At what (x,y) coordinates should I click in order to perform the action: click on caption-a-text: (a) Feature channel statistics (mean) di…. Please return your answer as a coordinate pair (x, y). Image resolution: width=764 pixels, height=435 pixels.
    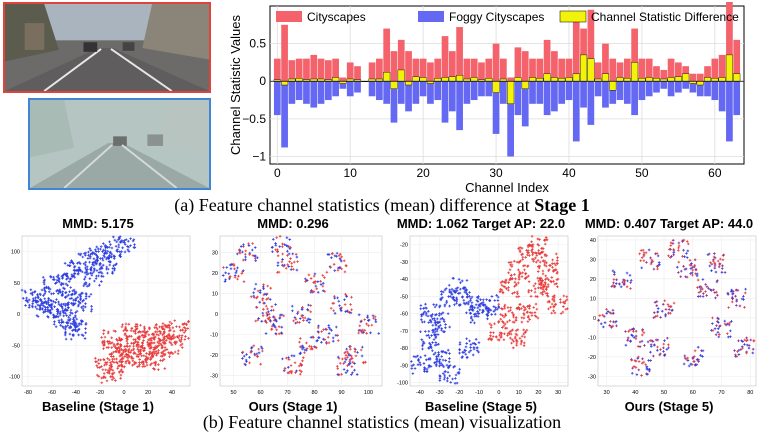
    Looking at the image, I should click on (354, 205).